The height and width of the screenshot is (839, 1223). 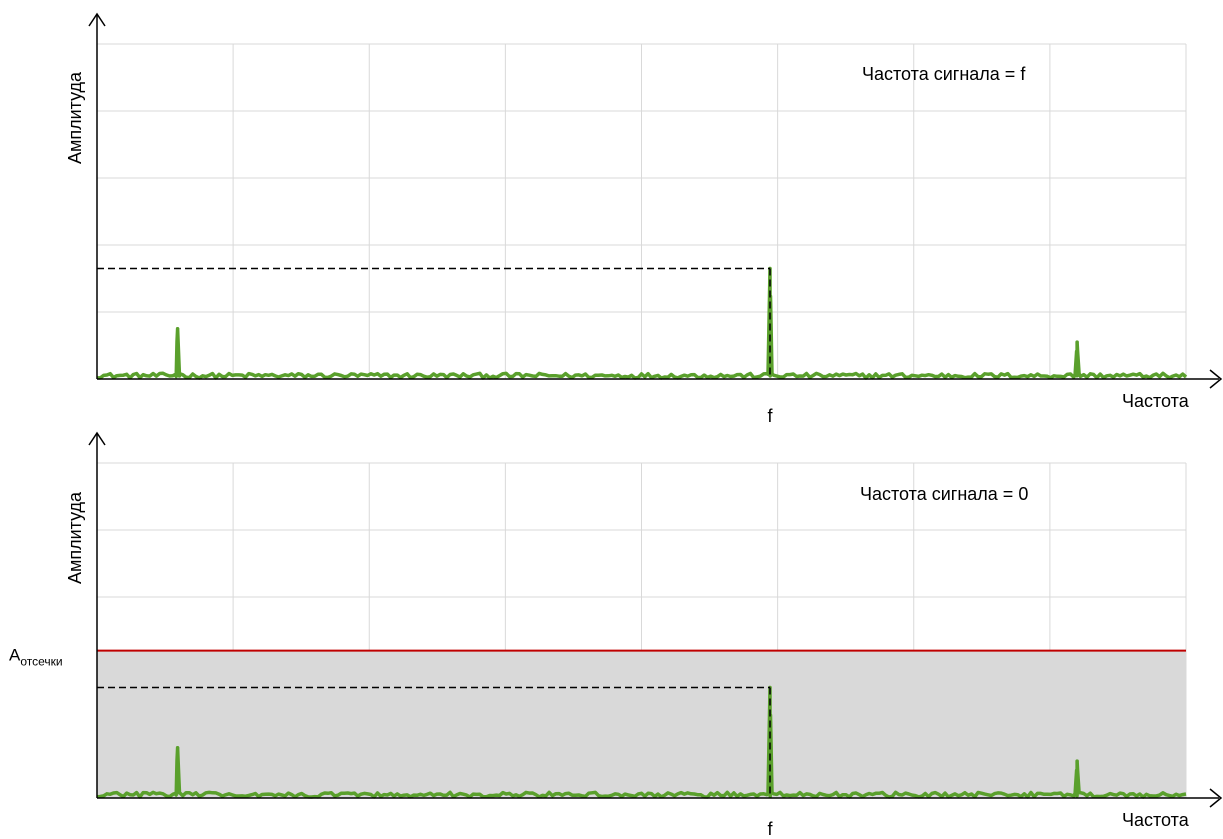 I want to click on signal-frequency-annotation: Частота сигнала = f, so click(x=944, y=74).